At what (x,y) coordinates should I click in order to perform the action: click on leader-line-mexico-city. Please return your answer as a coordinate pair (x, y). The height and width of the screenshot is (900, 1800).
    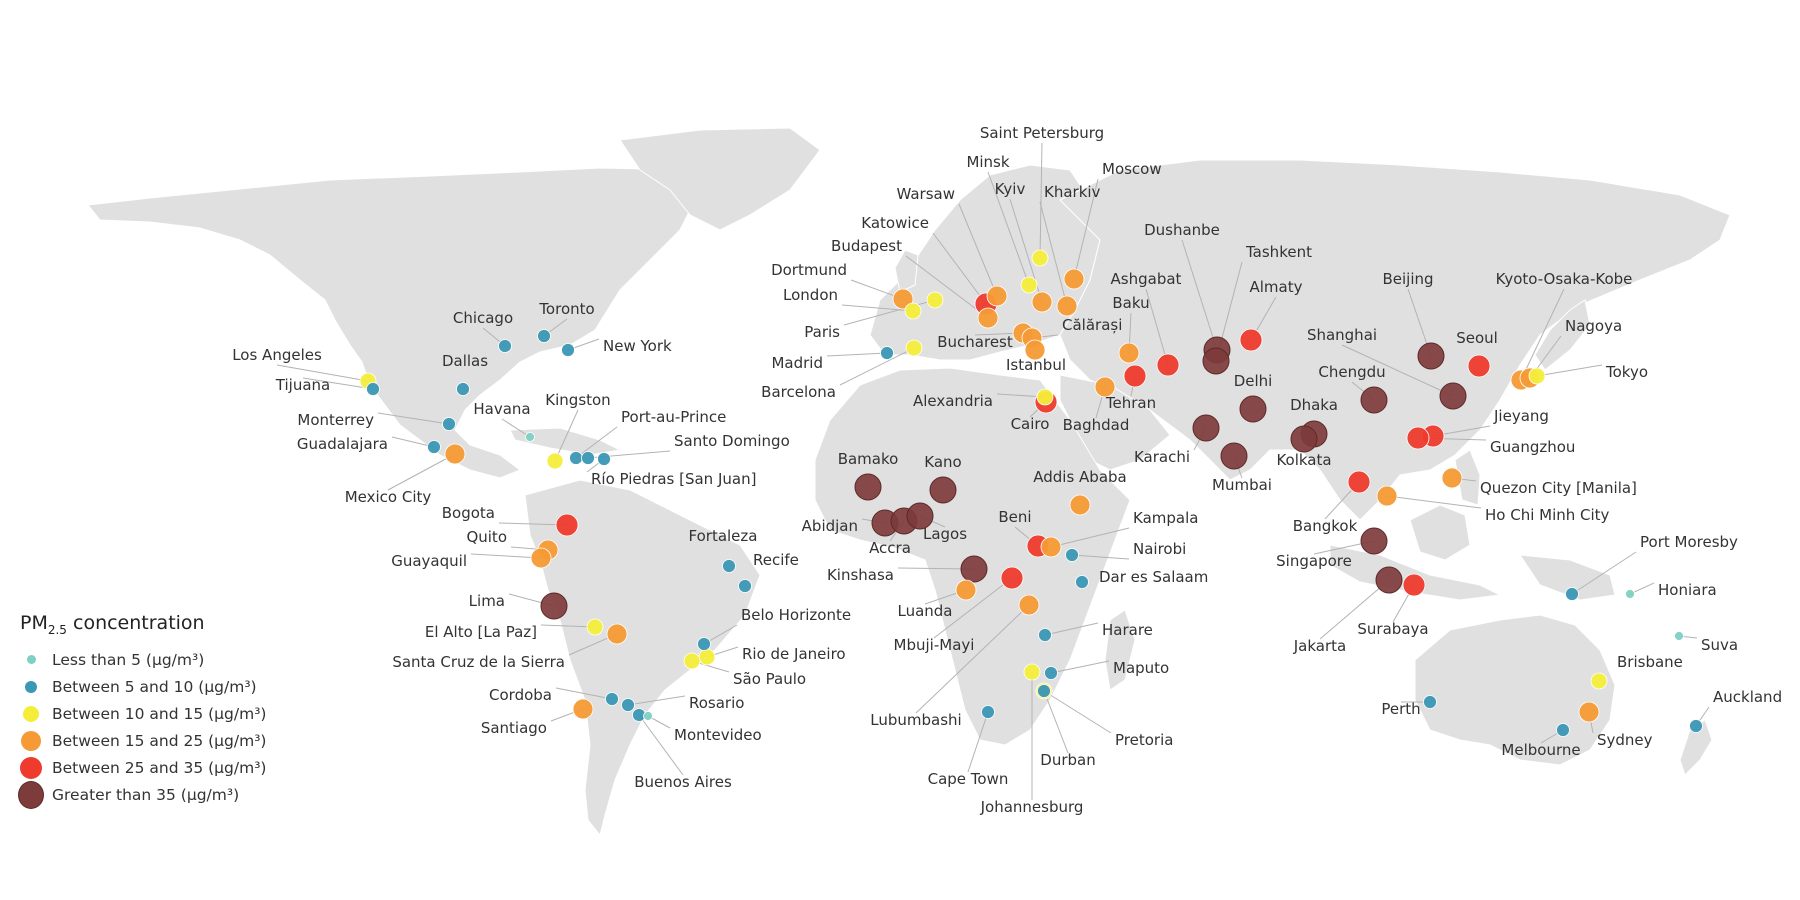
    Looking at the image, I should click on (421, 472).